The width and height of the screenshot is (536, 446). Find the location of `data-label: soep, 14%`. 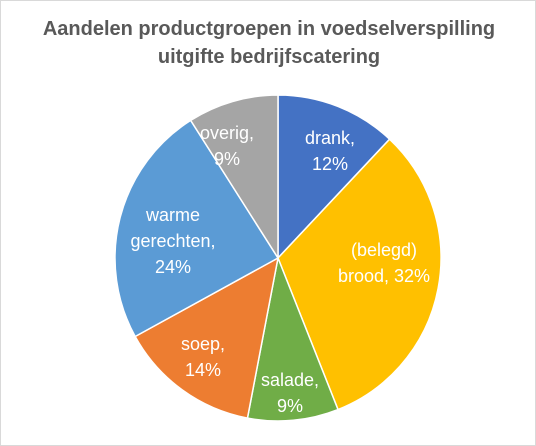

data-label: soep, 14% is located at coordinates (203, 357).